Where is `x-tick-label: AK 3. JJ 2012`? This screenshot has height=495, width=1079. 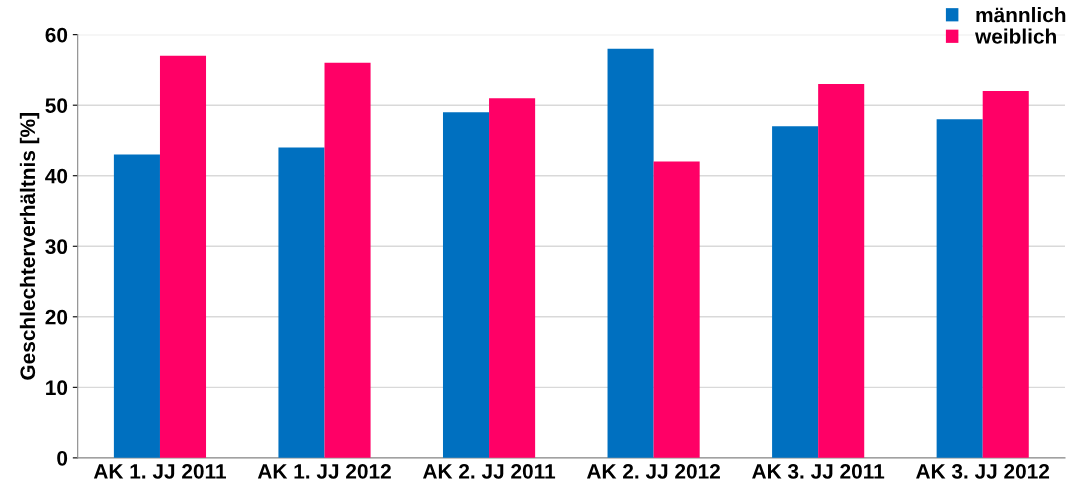 x-tick-label: AK 3. JJ 2012 is located at coordinates (983, 471).